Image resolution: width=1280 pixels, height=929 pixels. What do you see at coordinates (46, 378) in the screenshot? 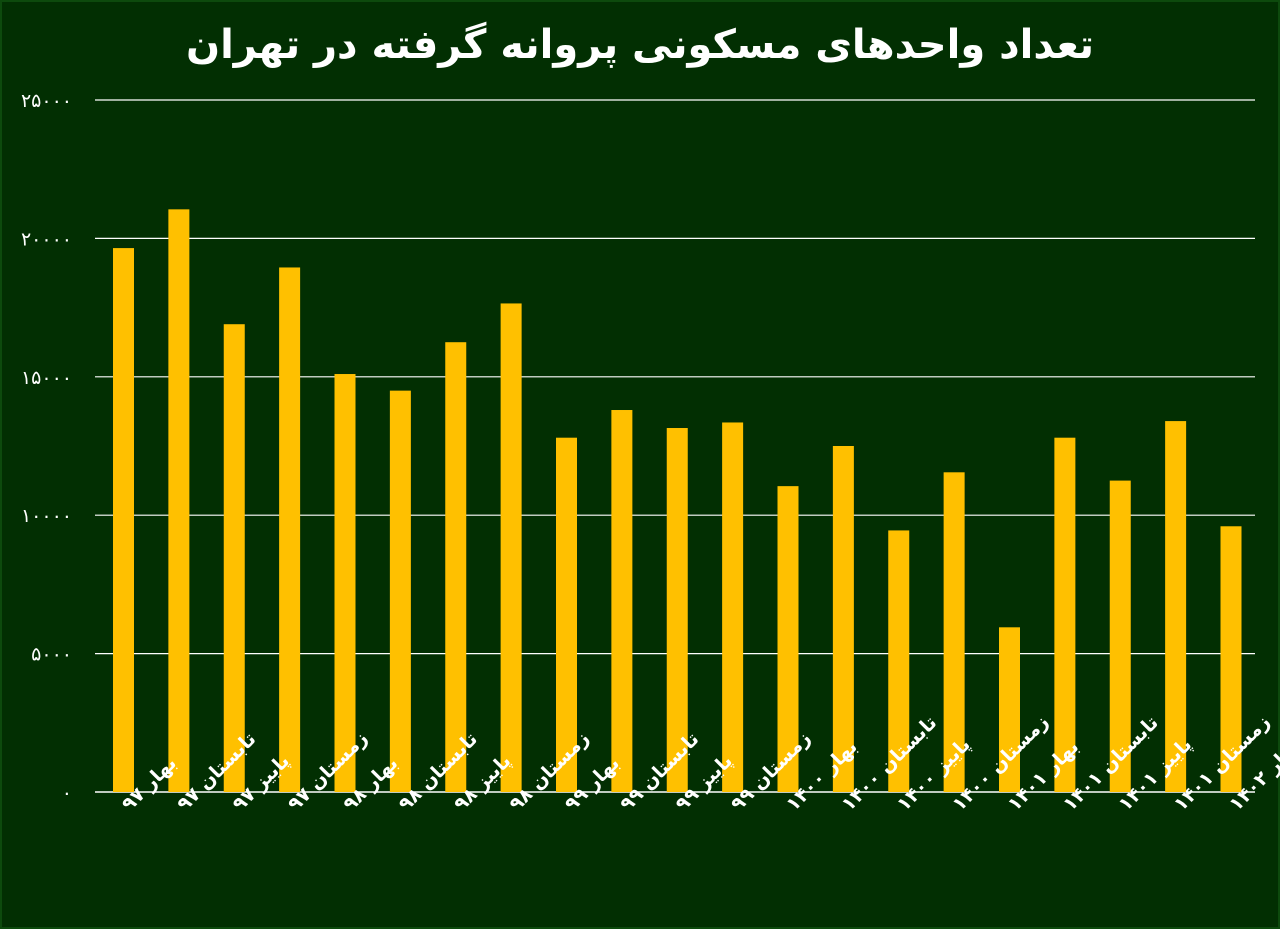
I see `y-tick-label: ۱۵۰۰۰` at bounding box center [46, 378].